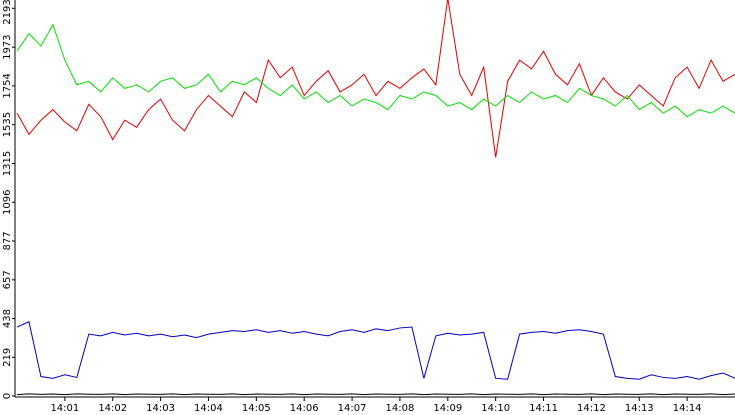 The height and width of the screenshot is (415, 735). What do you see at coordinates (352, 408) in the screenshot?
I see `x-tick-label: 14:07` at bounding box center [352, 408].